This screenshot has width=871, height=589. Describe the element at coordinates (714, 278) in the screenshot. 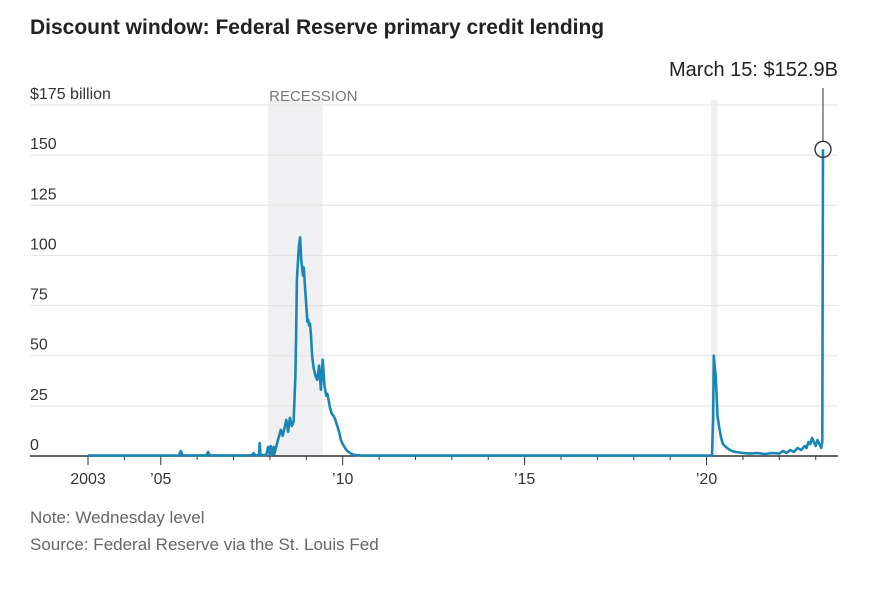

I see `recession-band` at that location.